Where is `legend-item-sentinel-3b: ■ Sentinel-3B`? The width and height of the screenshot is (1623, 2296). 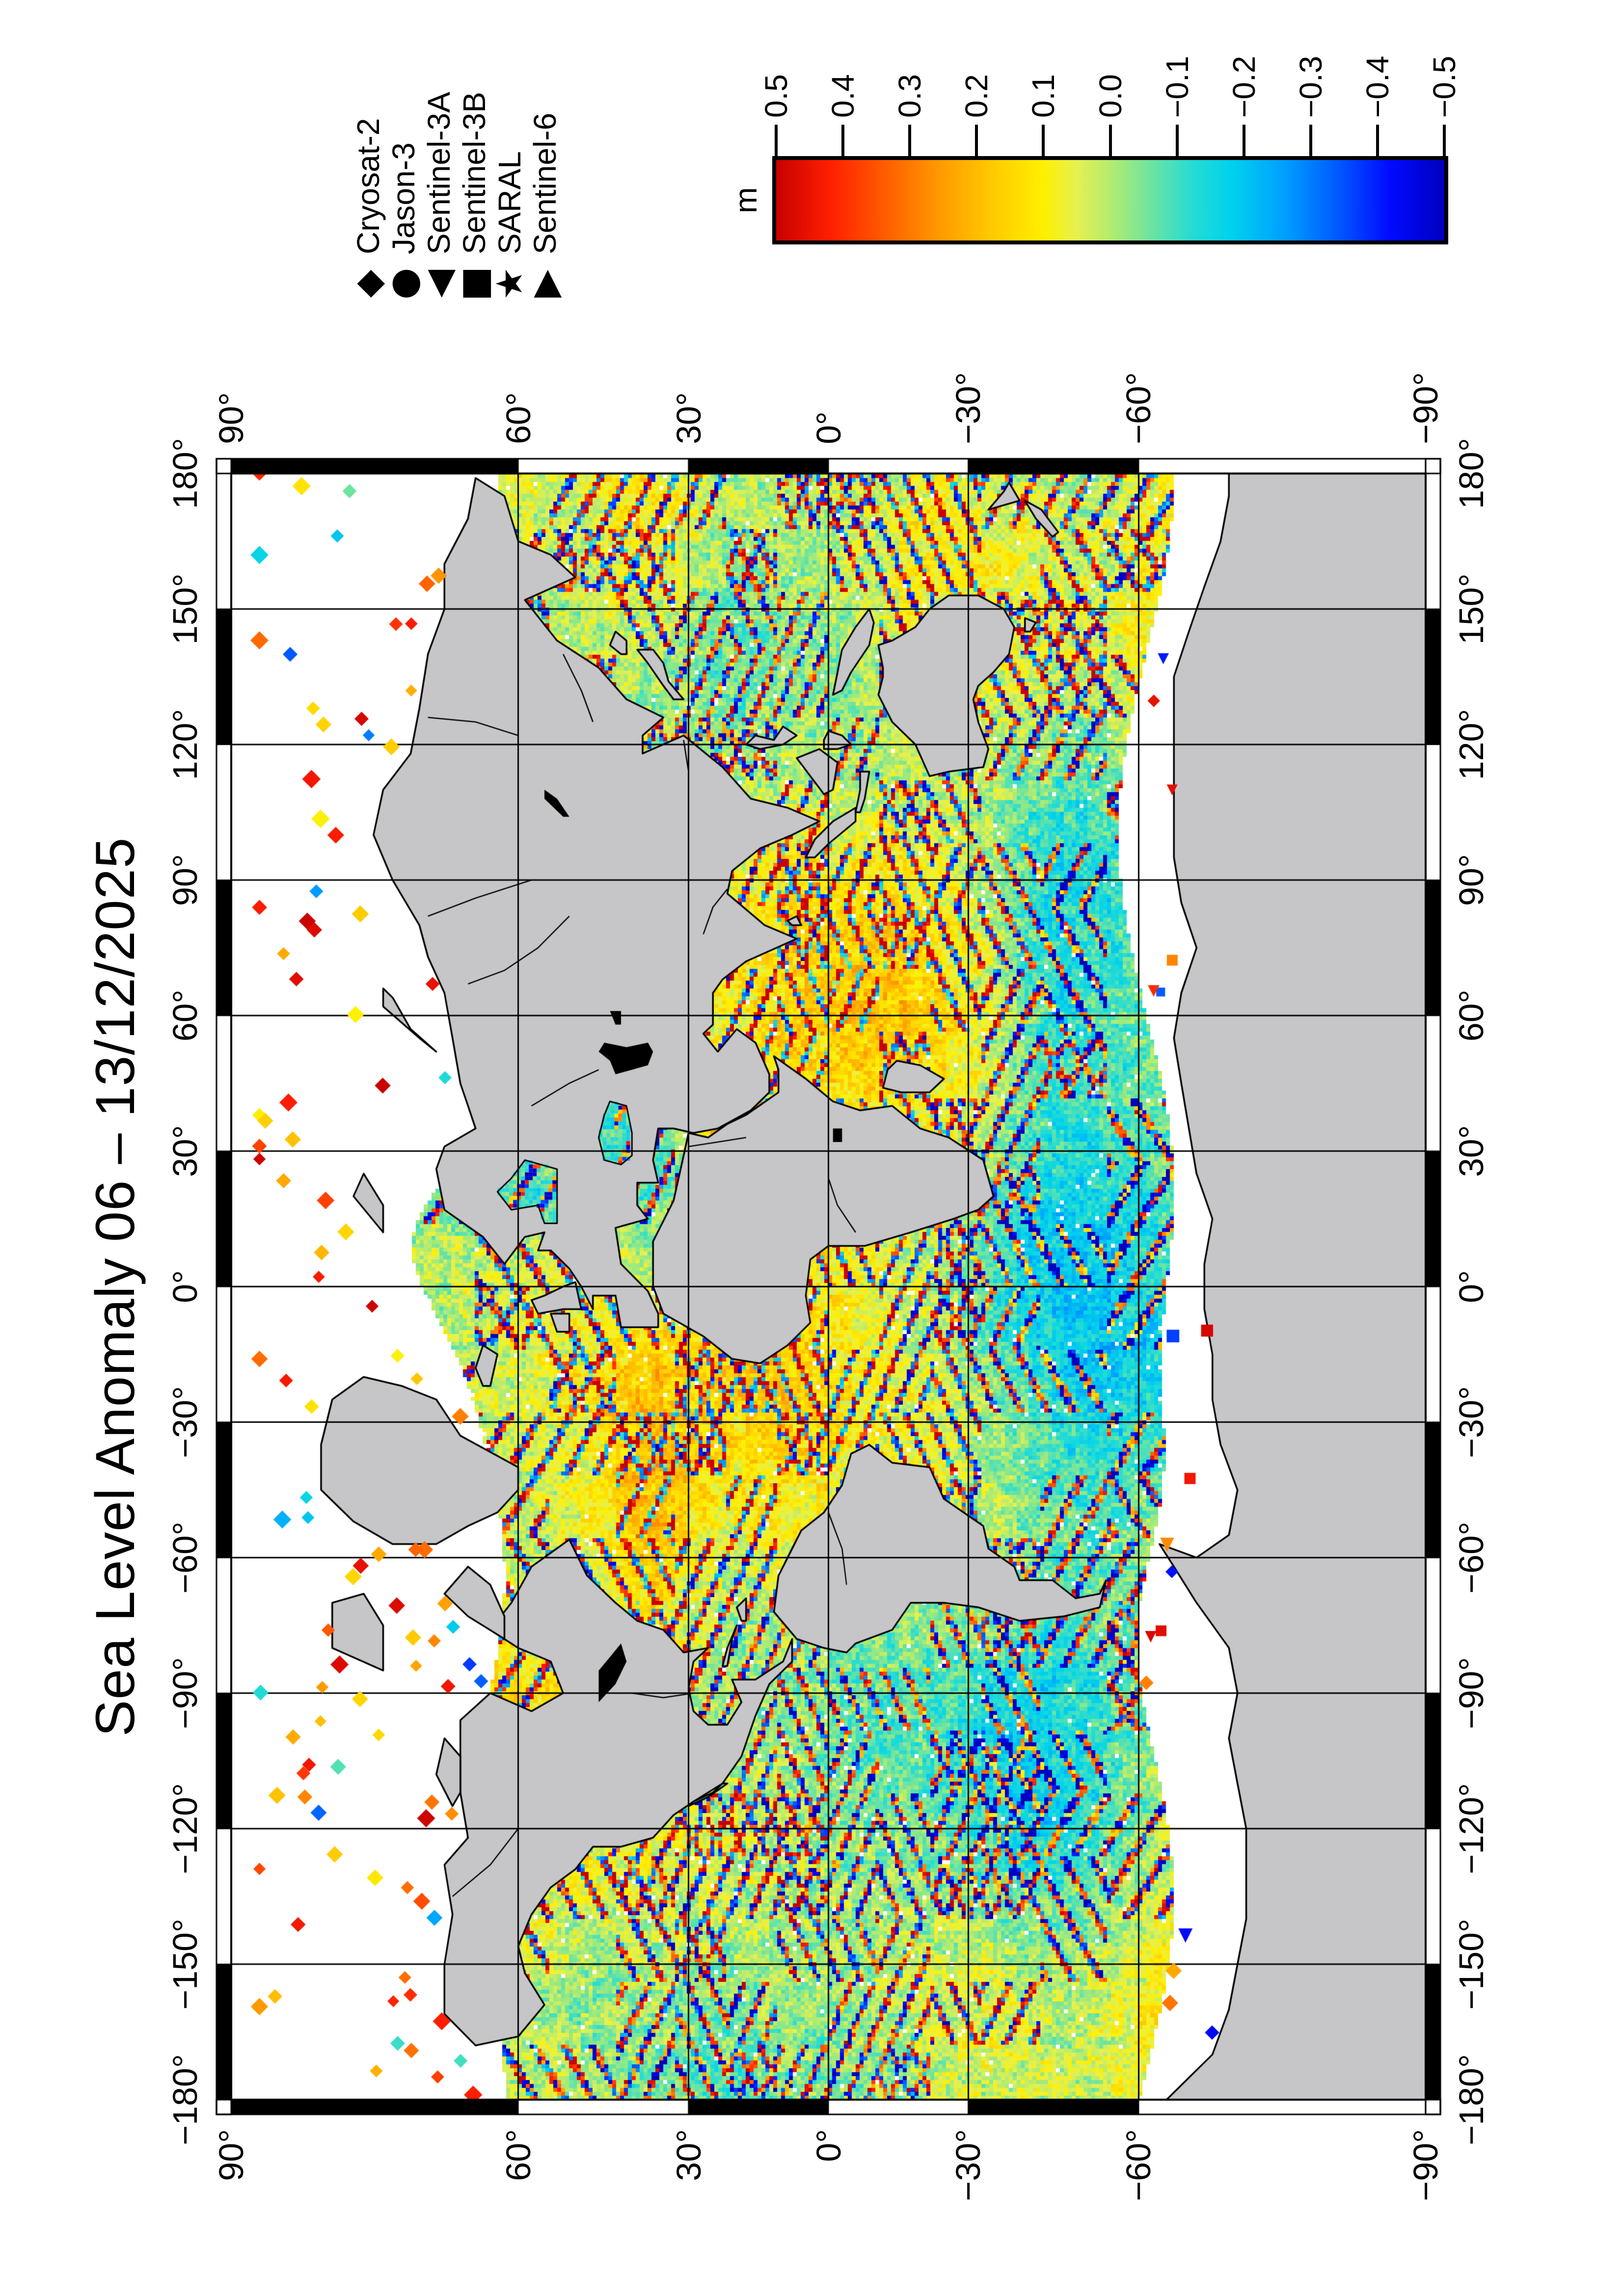
legend-item-sentinel-3b: ■ Sentinel-3B is located at coordinates (474, 202).